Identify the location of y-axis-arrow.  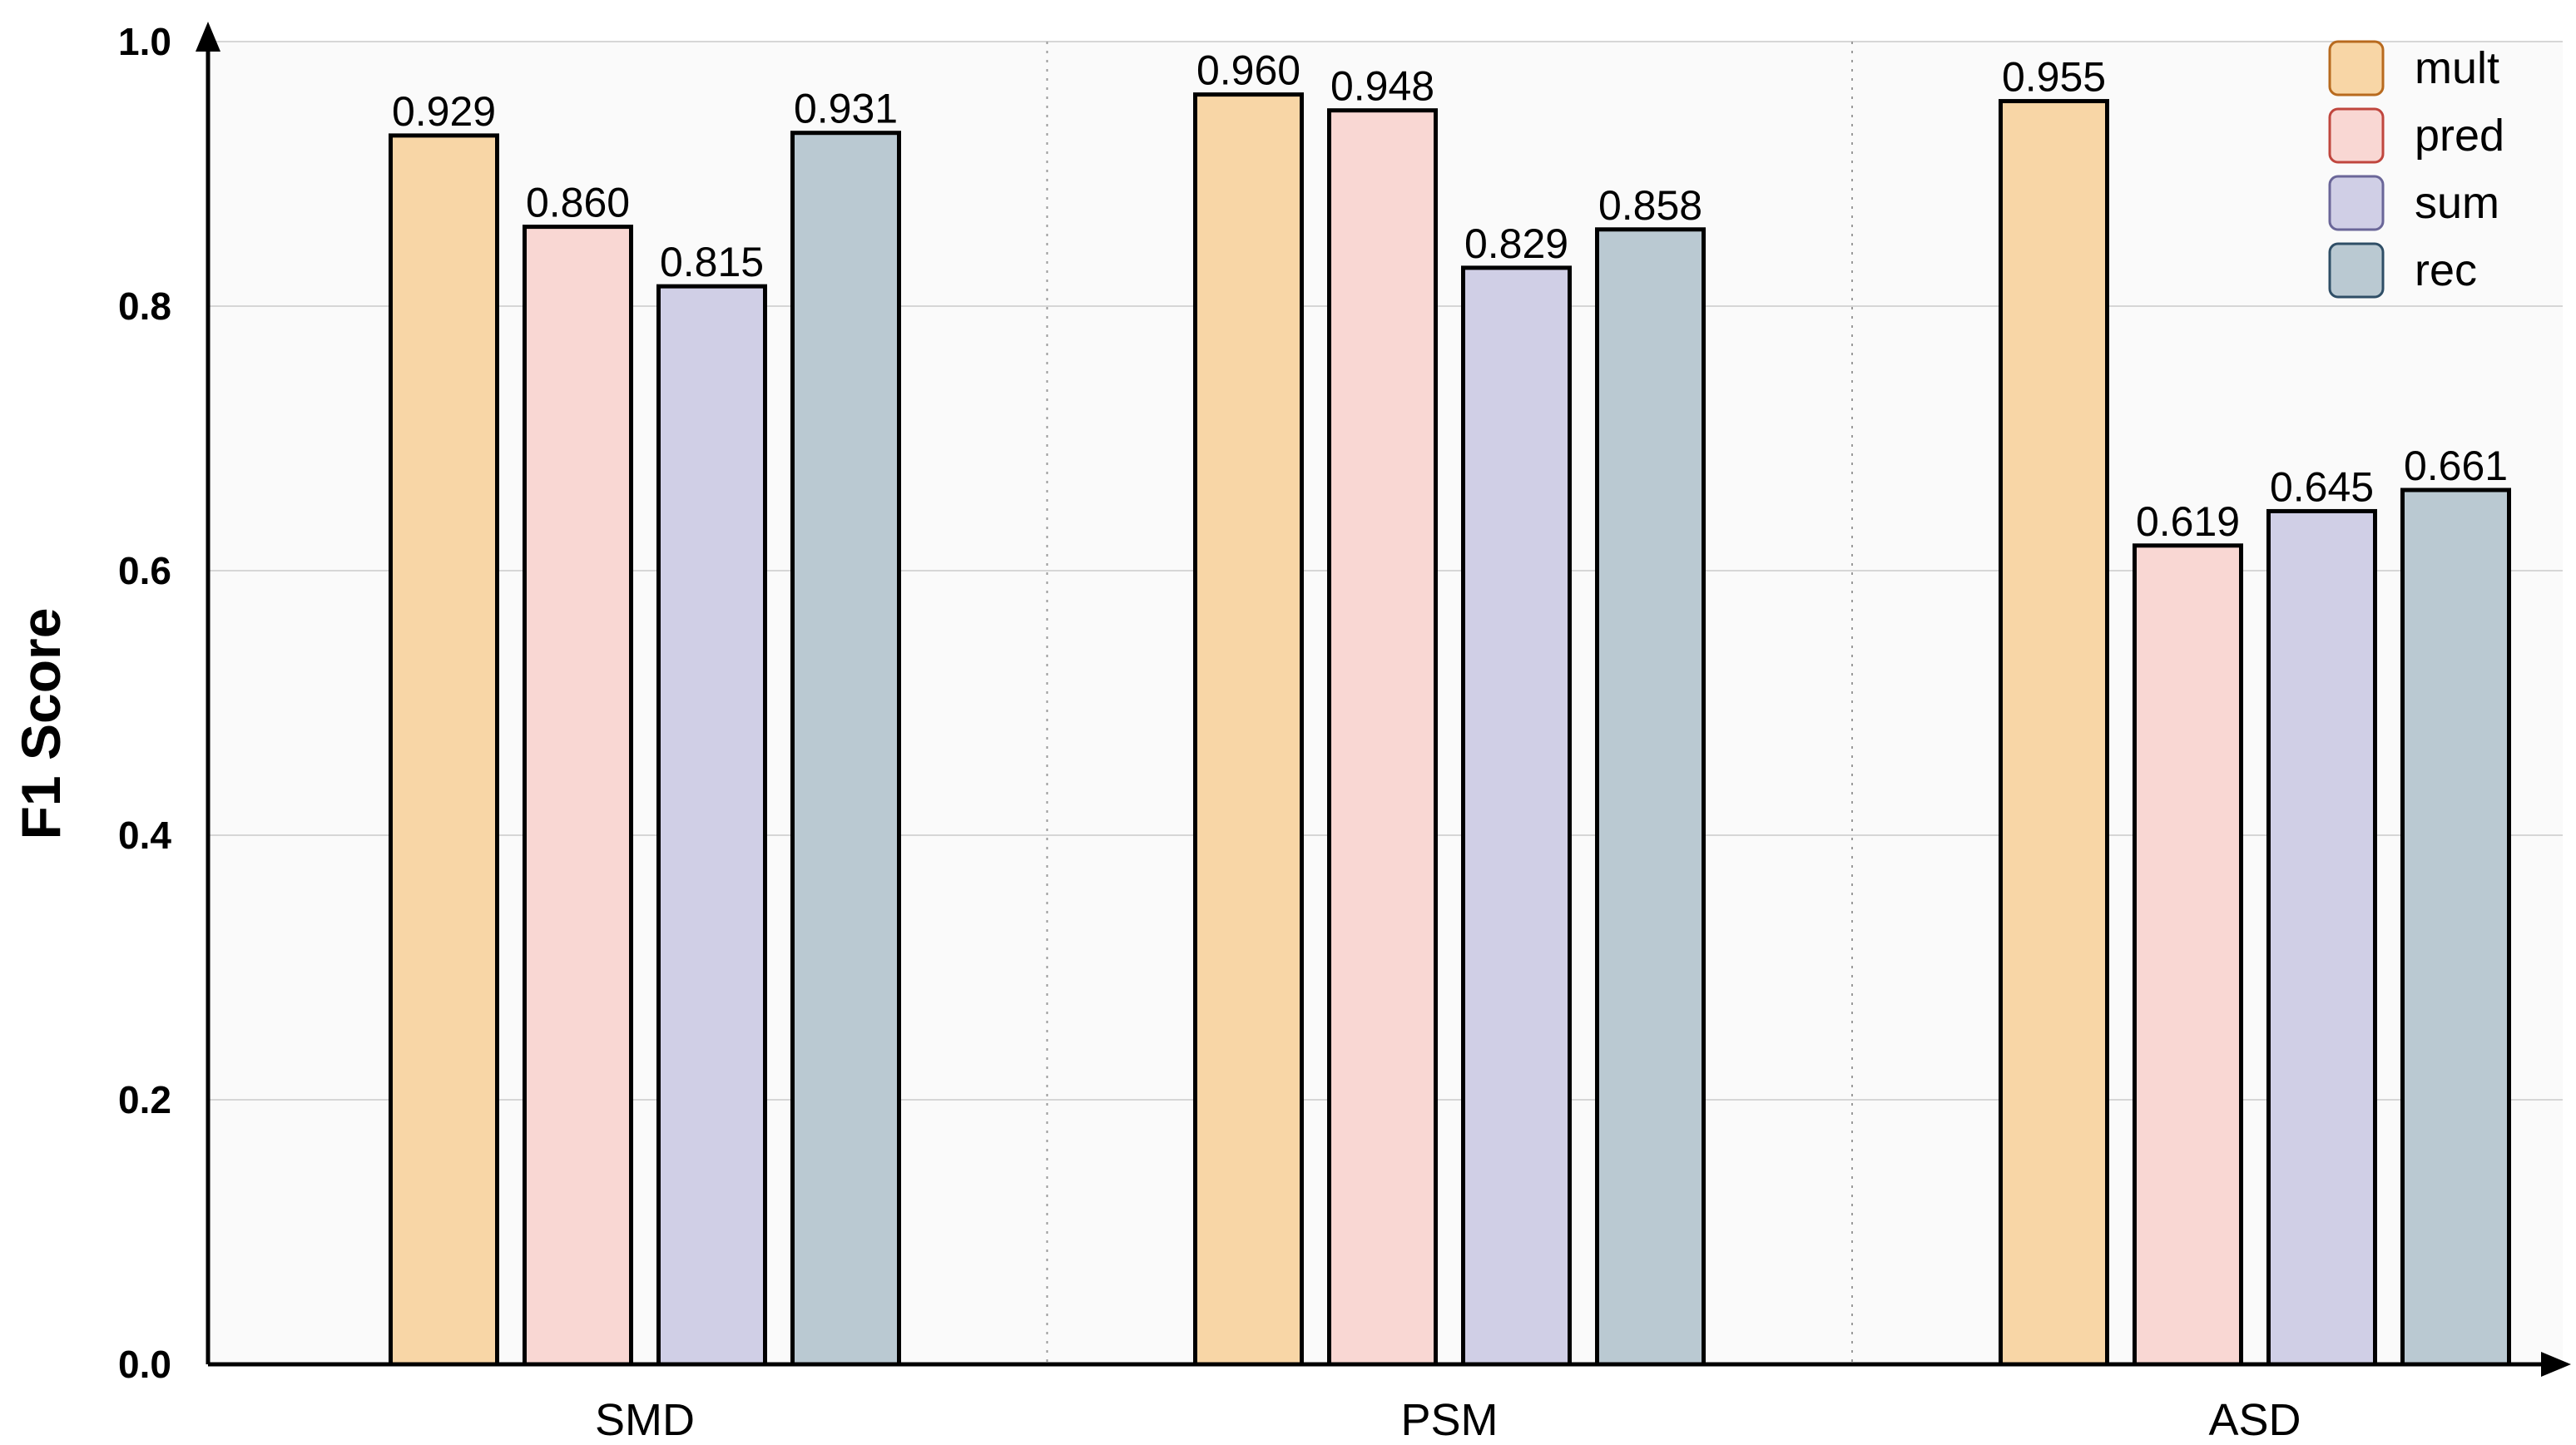
(208, 37).